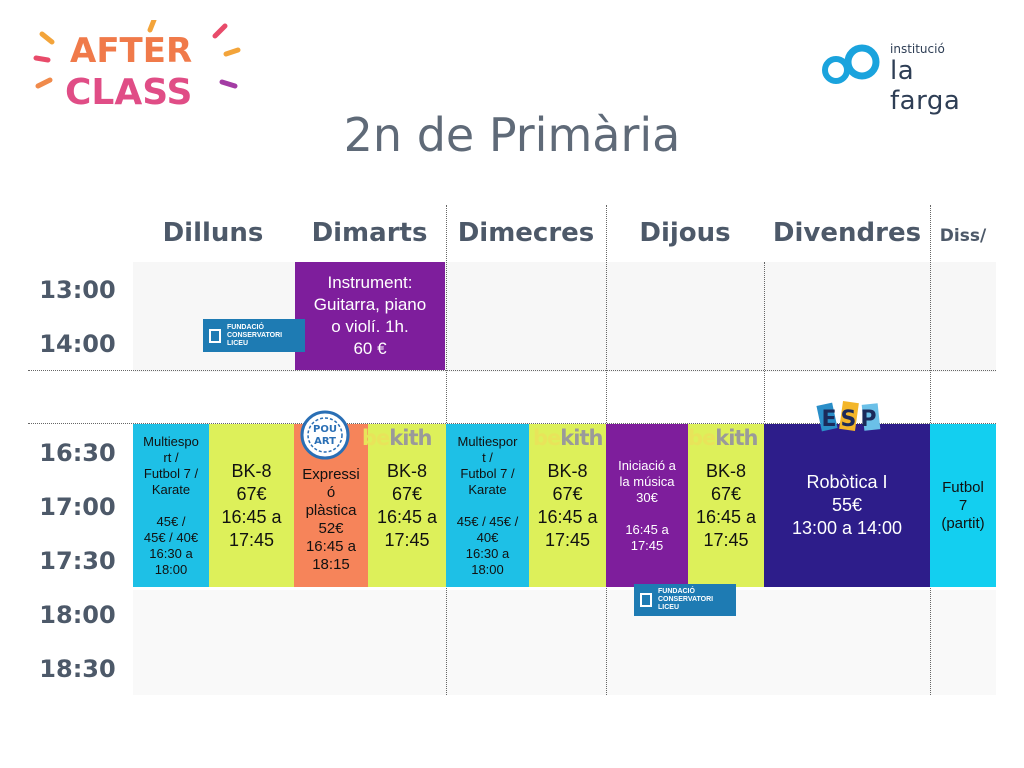 The width and height of the screenshot is (1024, 768). I want to click on time-label: 13:00, so click(77, 290).